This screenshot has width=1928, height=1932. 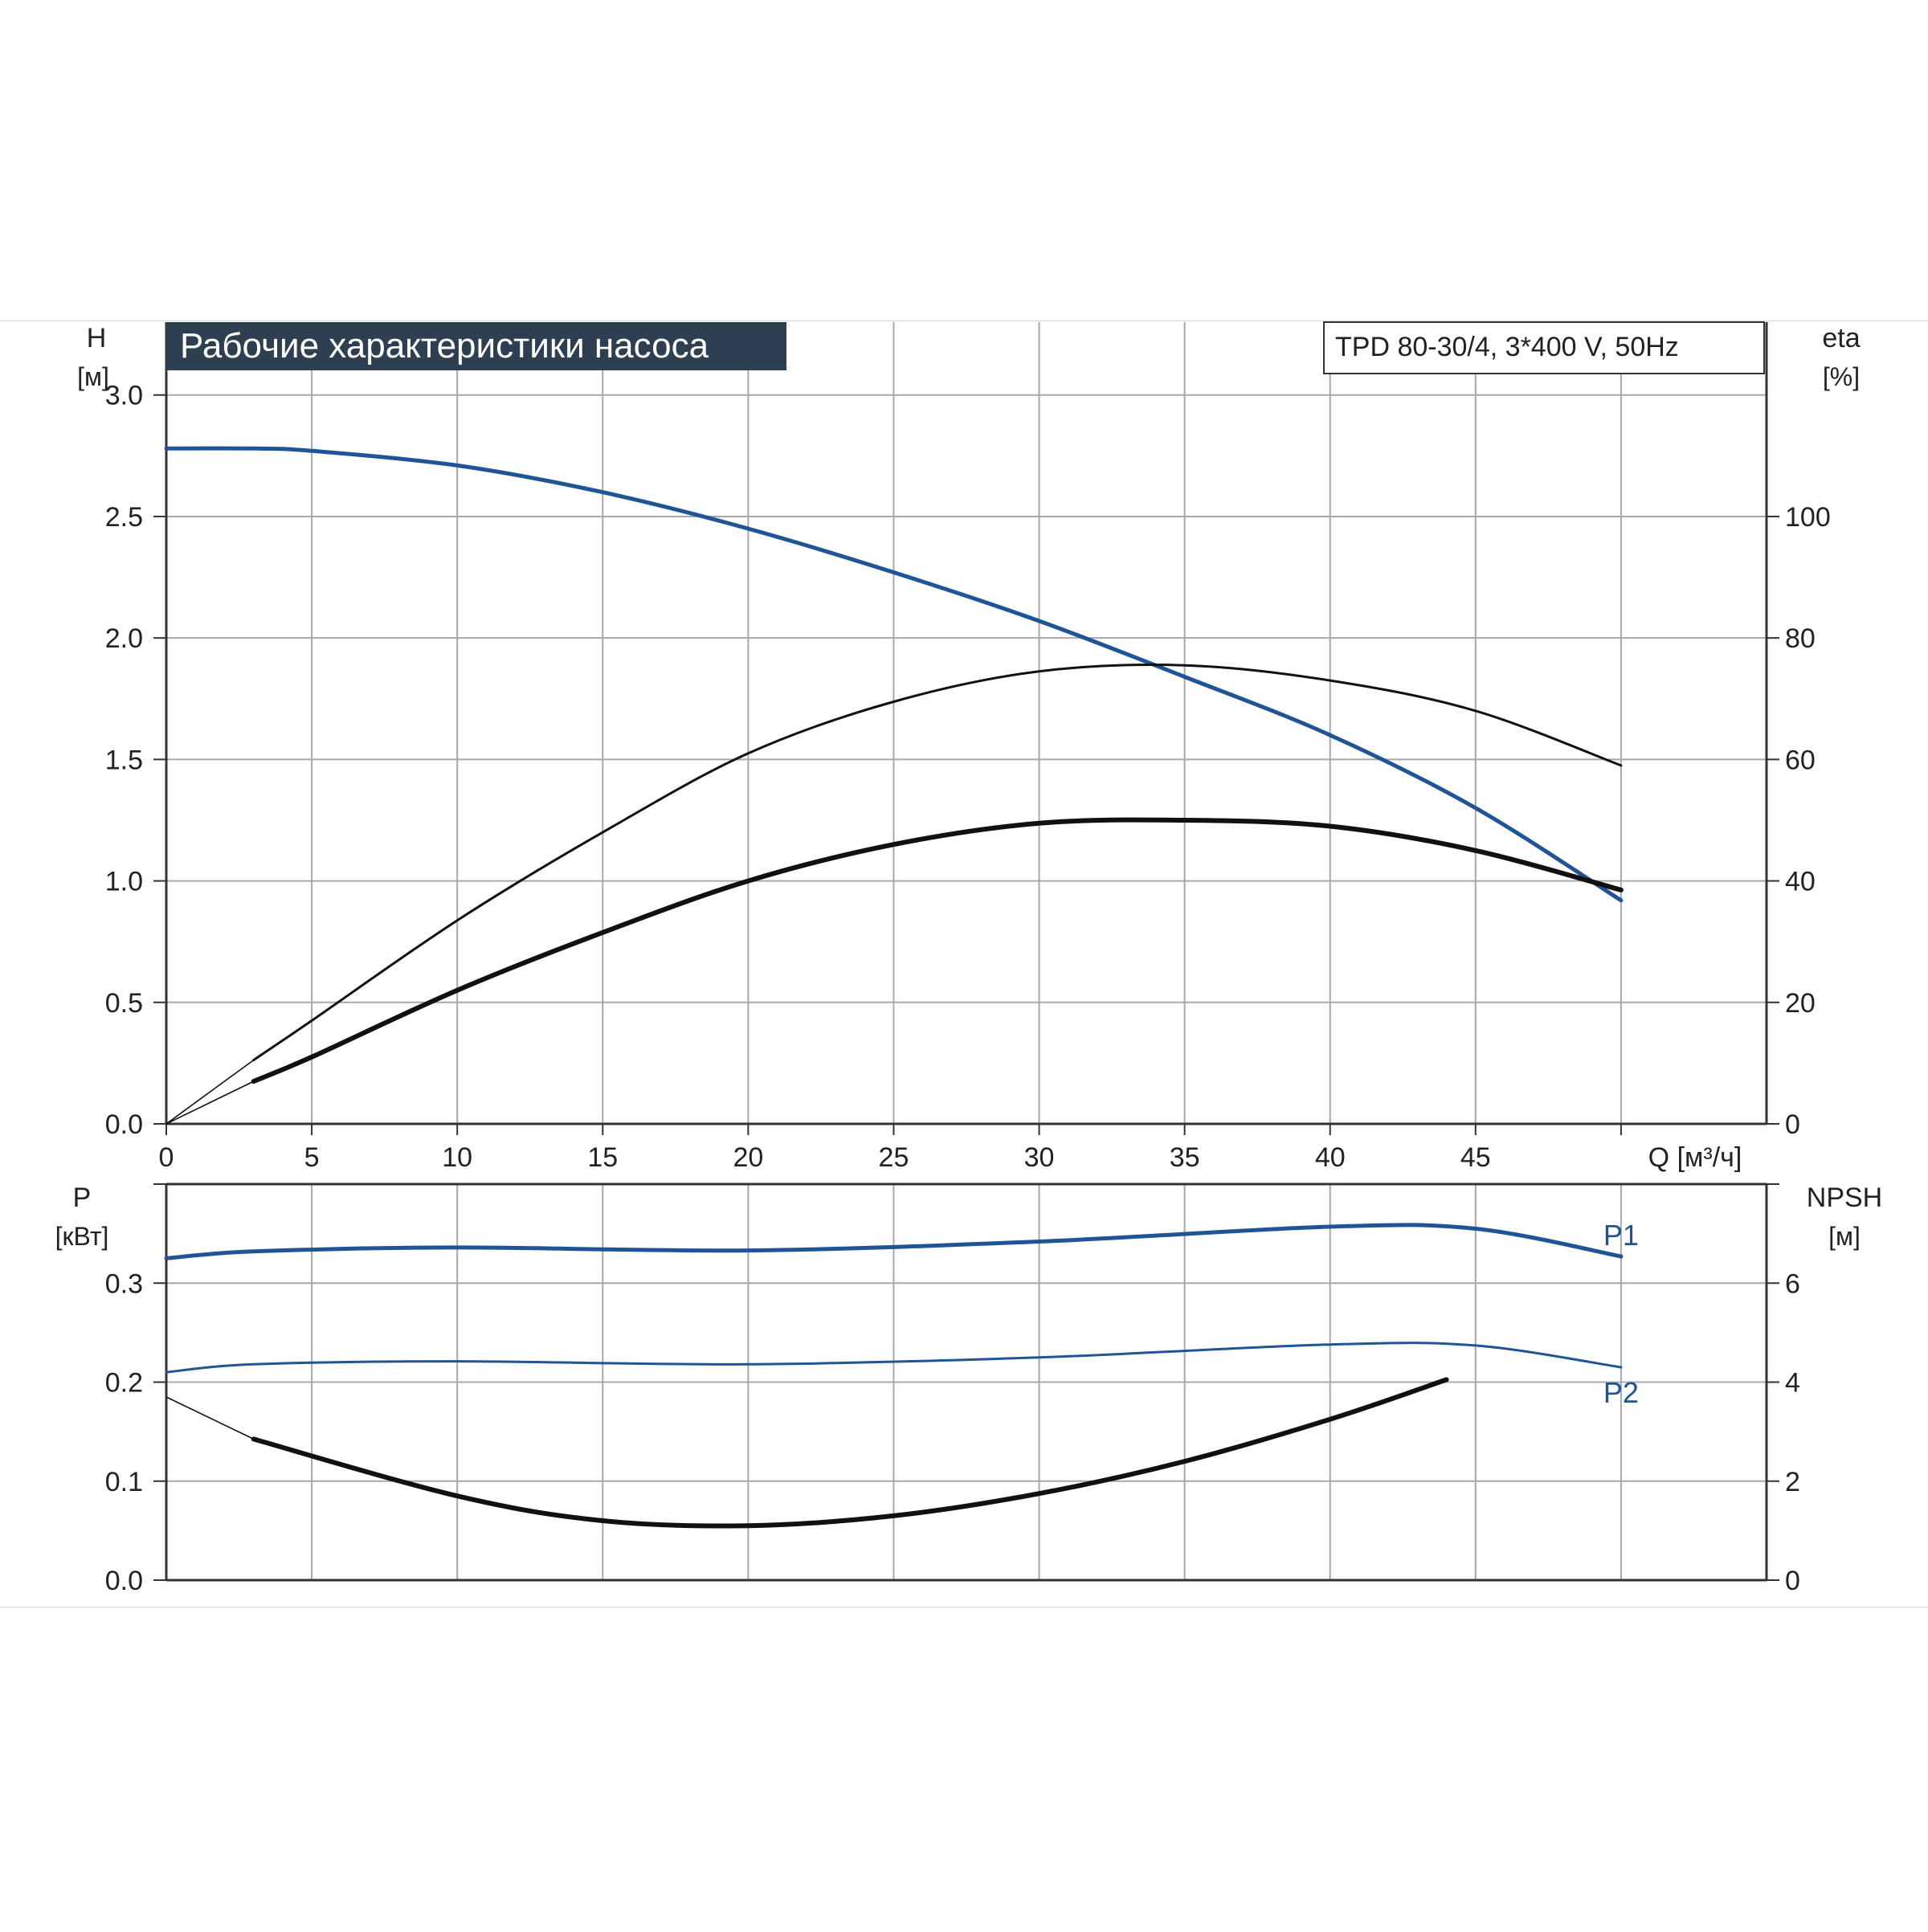 I want to click on series-eta-thin, so click(x=937, y=863).